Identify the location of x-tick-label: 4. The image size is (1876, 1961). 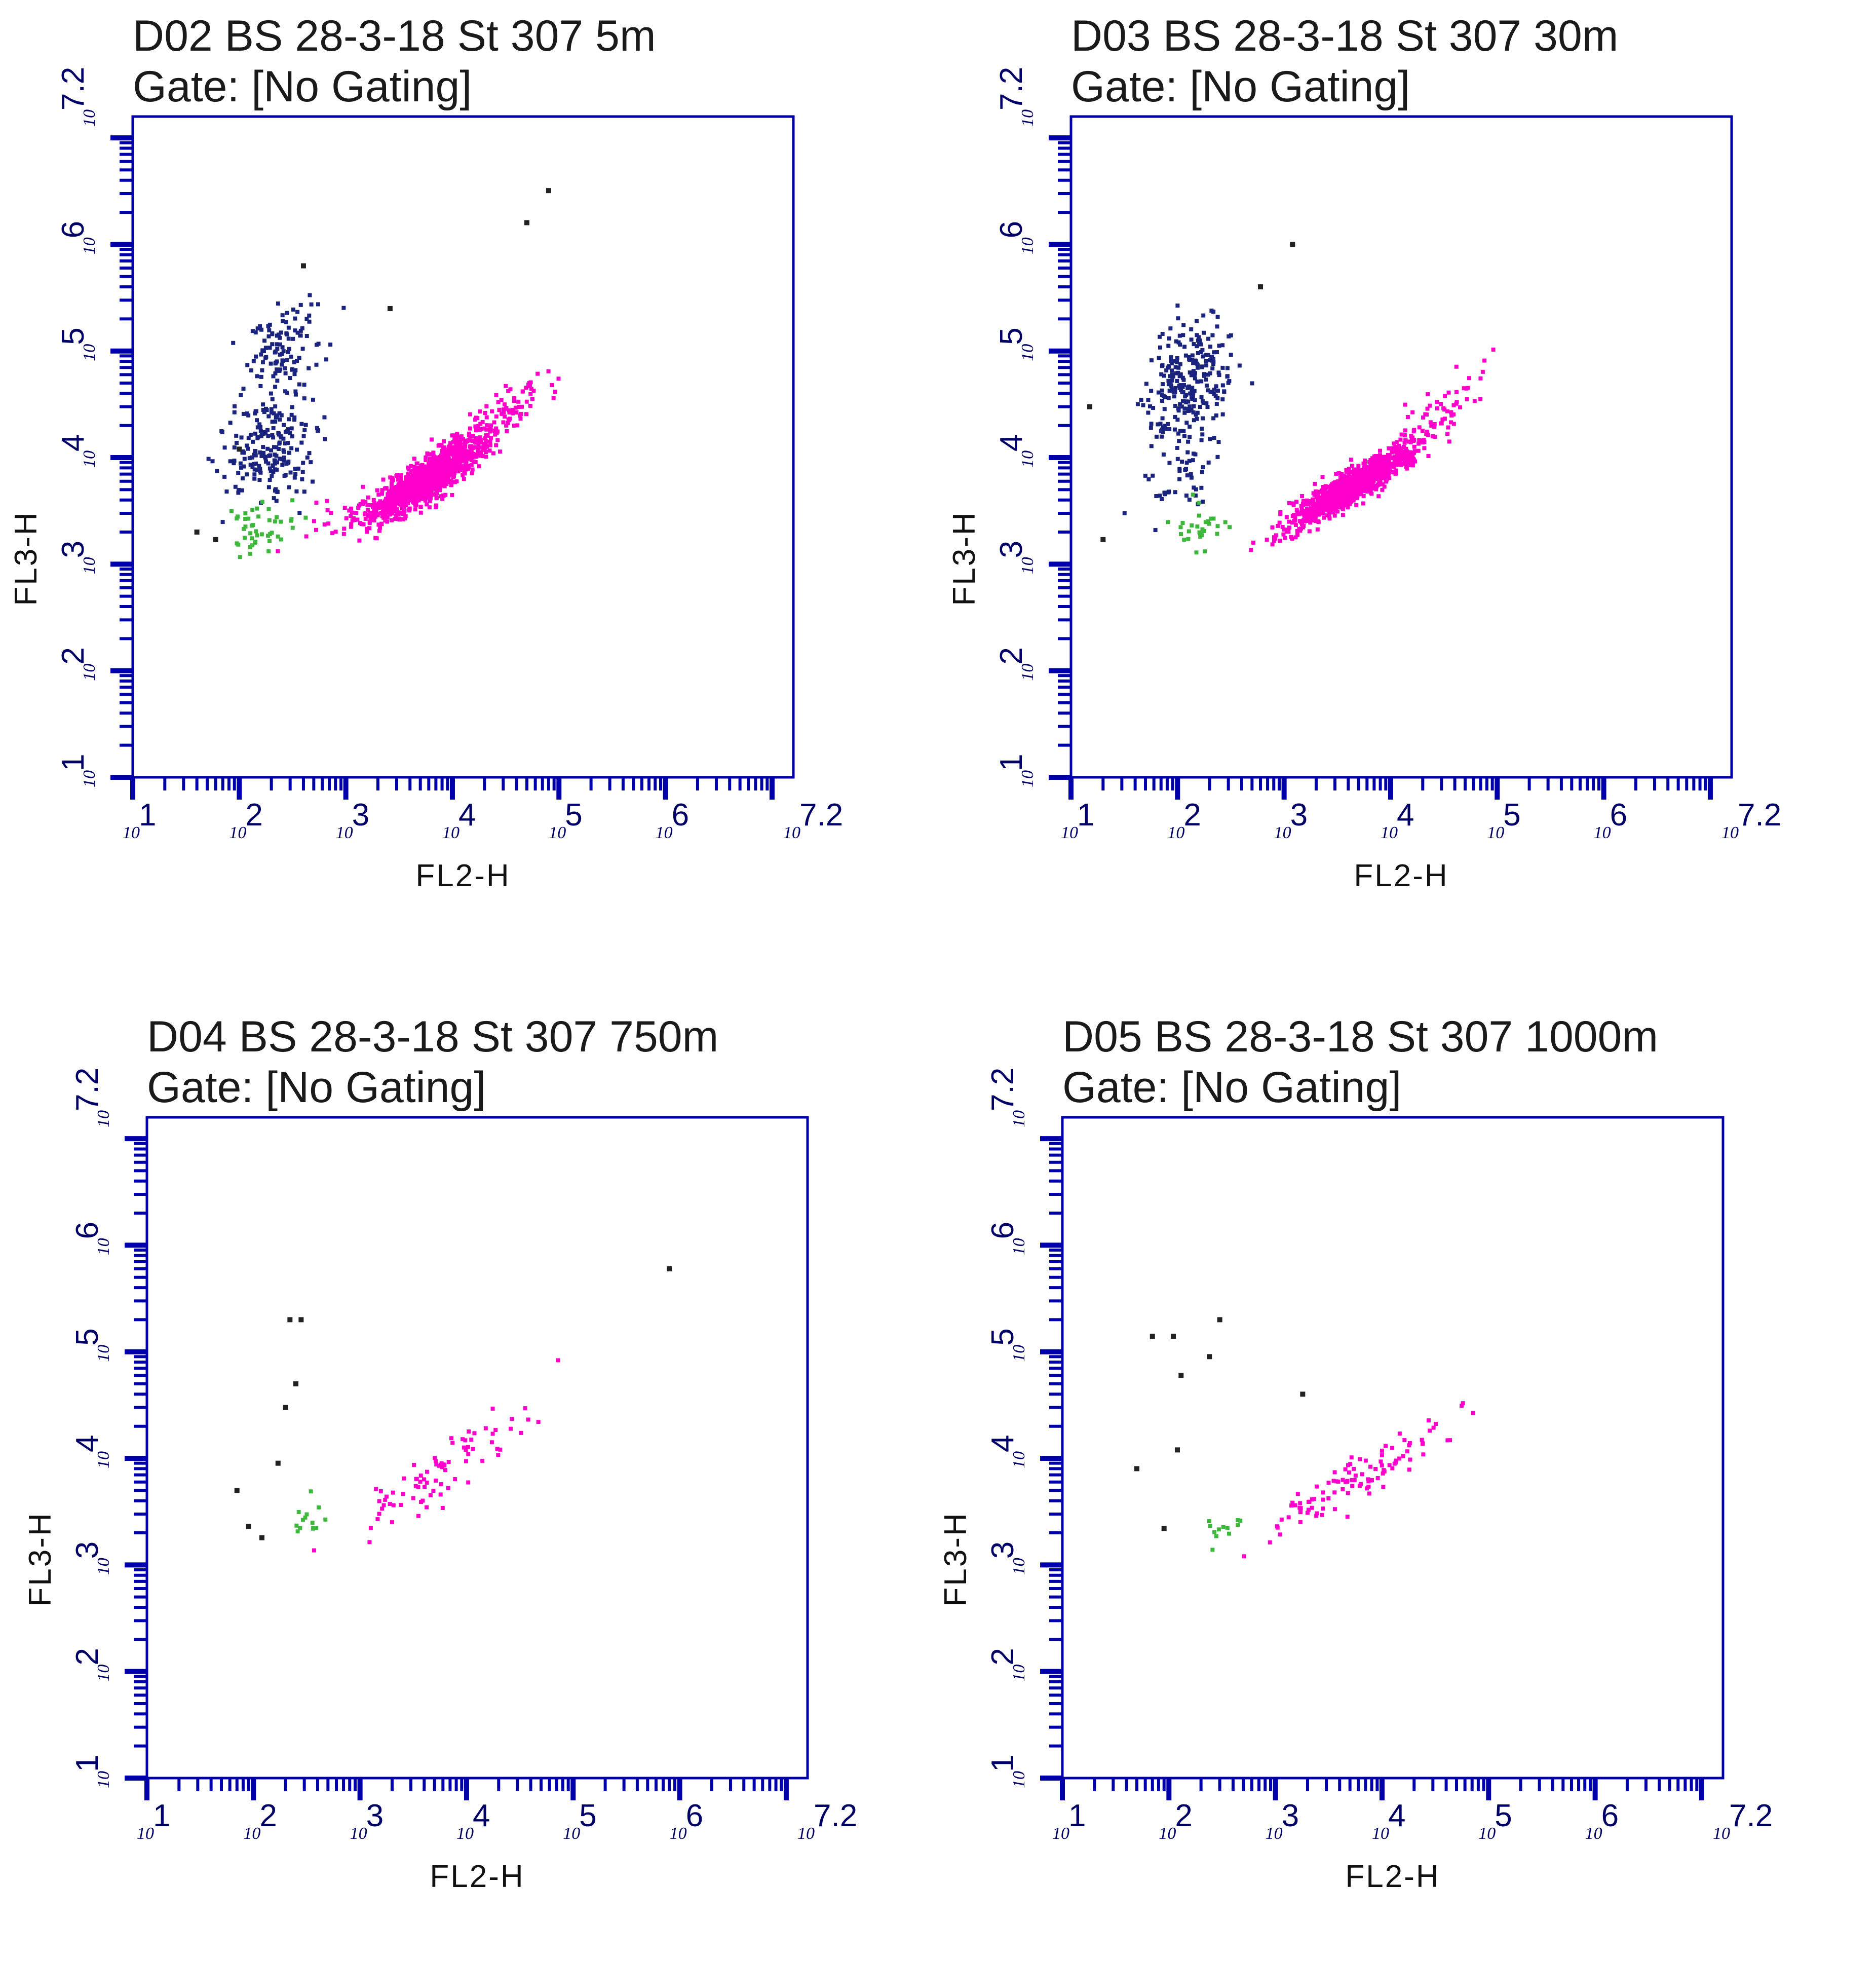
(481, 1815).